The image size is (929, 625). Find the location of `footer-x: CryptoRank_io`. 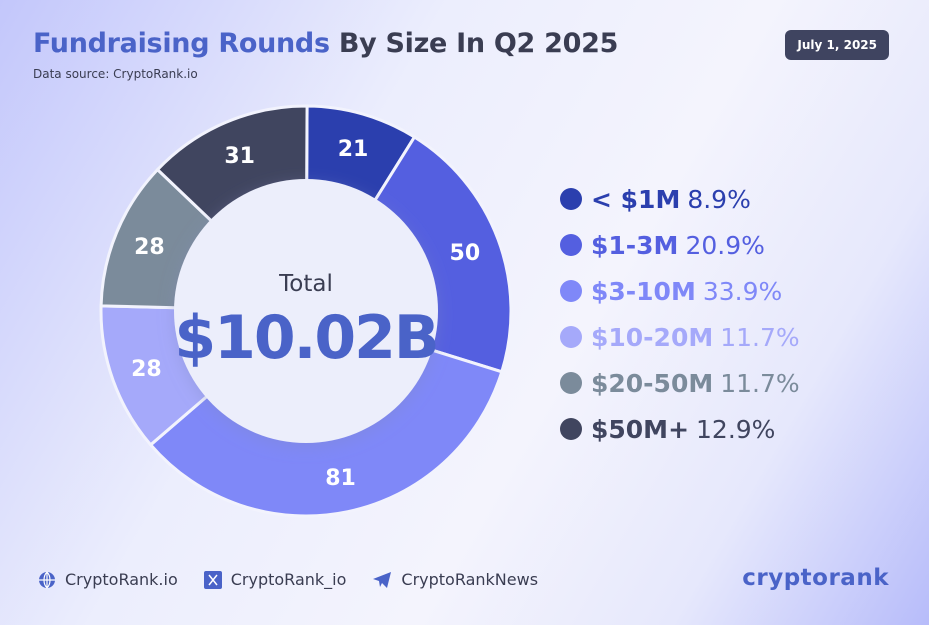

footer-x: CryptoRank_io is located at coordinates (275, 579).